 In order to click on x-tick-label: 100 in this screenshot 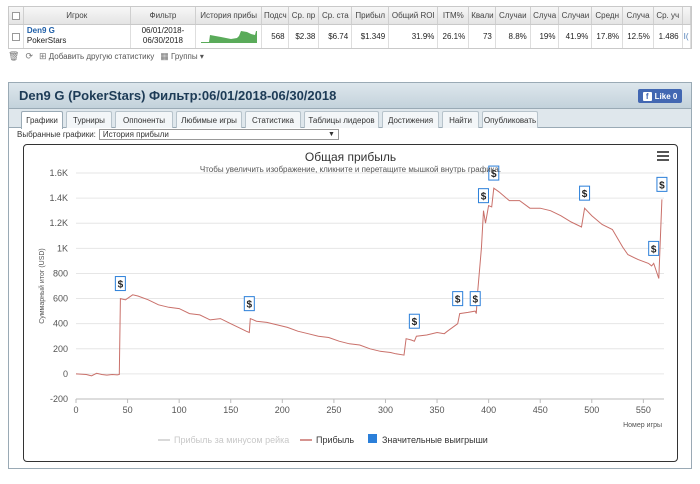, I will do `click(179, 410)`.